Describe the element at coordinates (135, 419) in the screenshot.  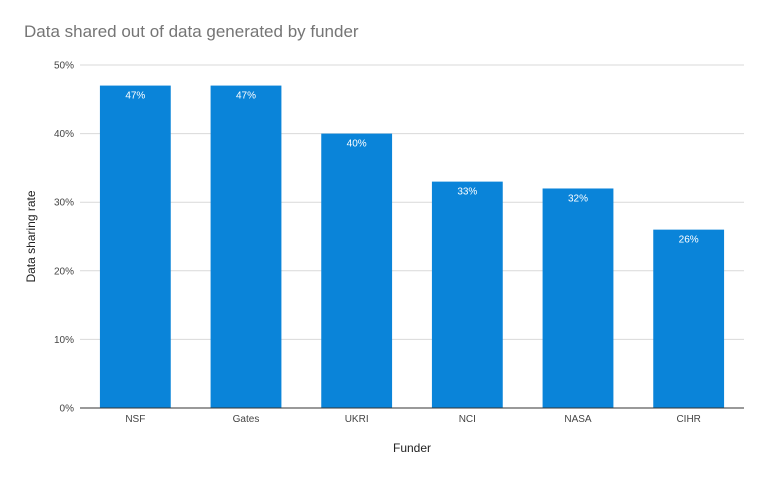
I see `x-tick-label-nsf: NSF` at that location.